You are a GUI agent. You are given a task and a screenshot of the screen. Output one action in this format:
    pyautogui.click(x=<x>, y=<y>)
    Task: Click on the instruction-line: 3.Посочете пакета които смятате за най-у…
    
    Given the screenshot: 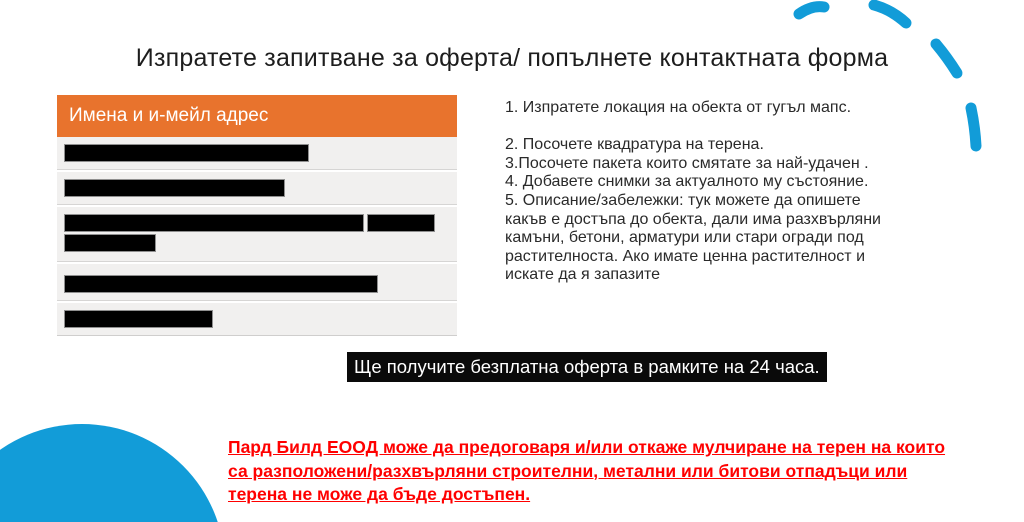 What is the action you would take?
    pyautogui.click(x=687, y=163)
    